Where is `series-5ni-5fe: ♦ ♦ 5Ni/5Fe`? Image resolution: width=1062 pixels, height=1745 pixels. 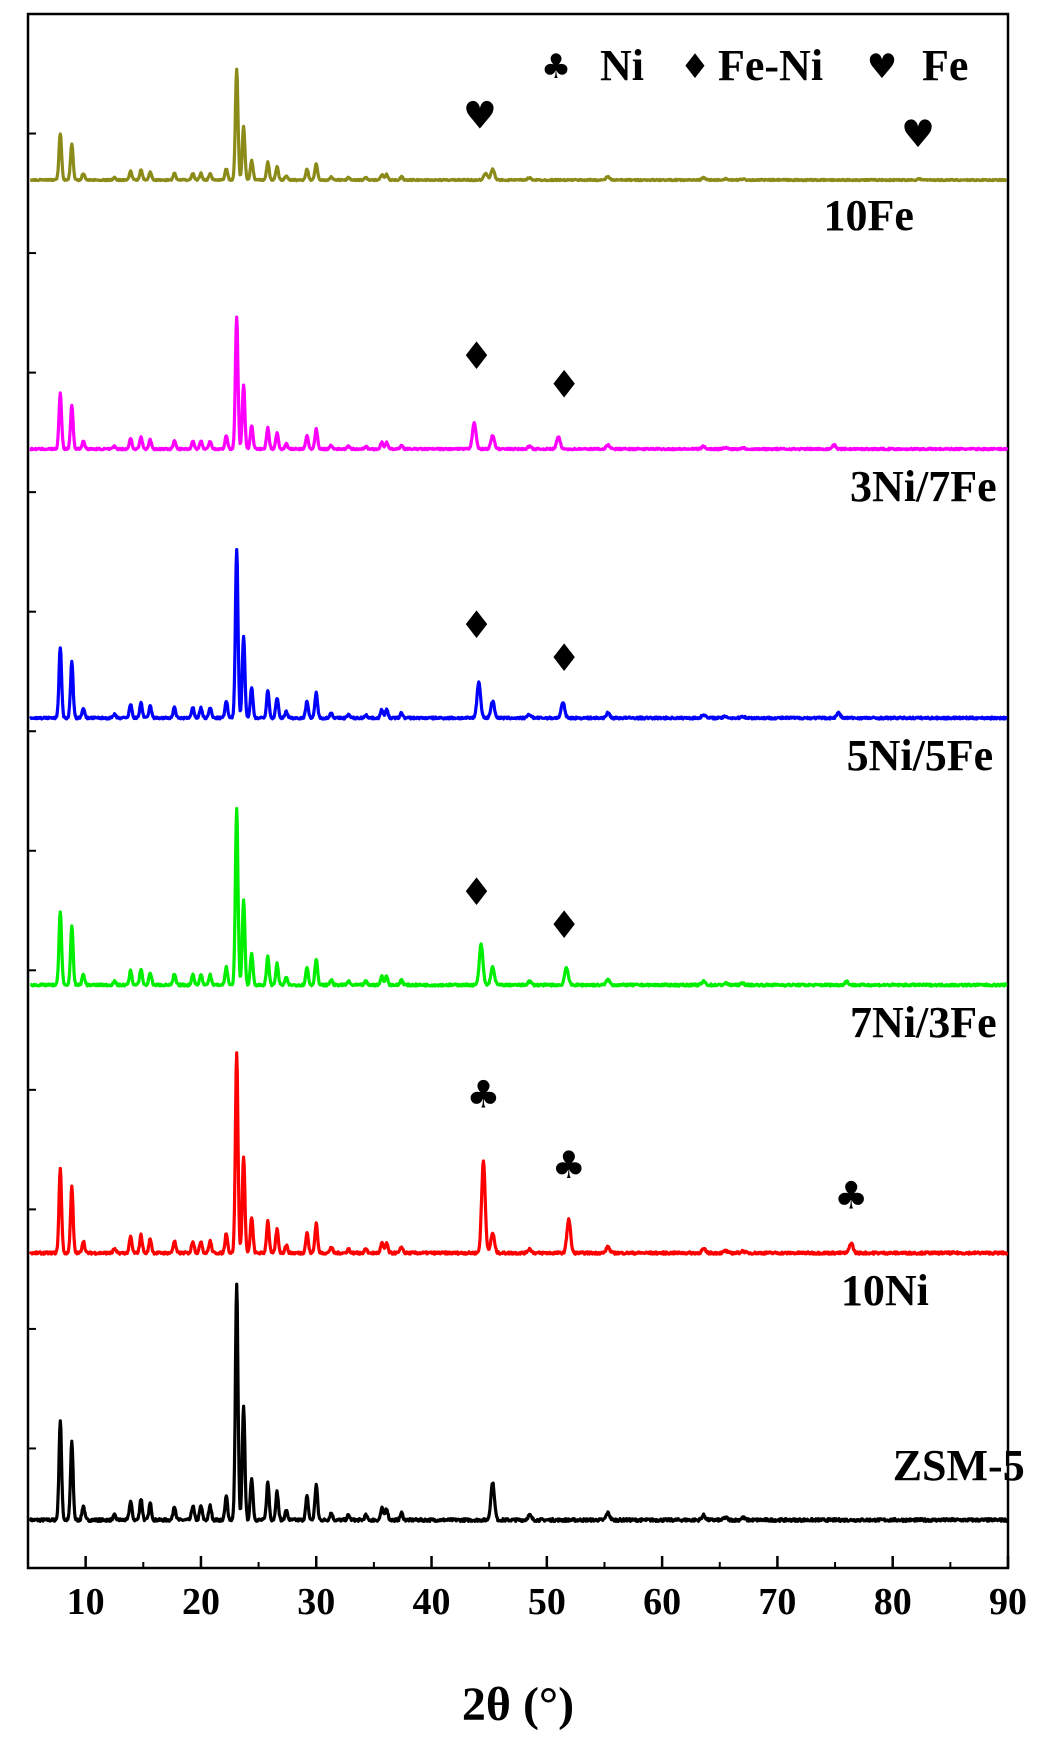
series-5ni-5fe: ♦ ♦ 5Ni/5Fe is located at coordinates (518, 664).